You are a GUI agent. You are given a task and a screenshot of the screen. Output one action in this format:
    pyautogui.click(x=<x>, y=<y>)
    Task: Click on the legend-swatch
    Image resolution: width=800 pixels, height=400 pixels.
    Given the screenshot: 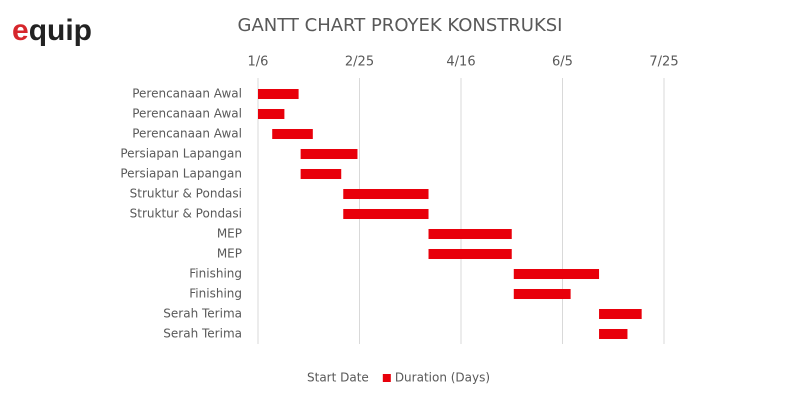 What is the action you would take?
    pyautogui.click(x=386, y=378)
    